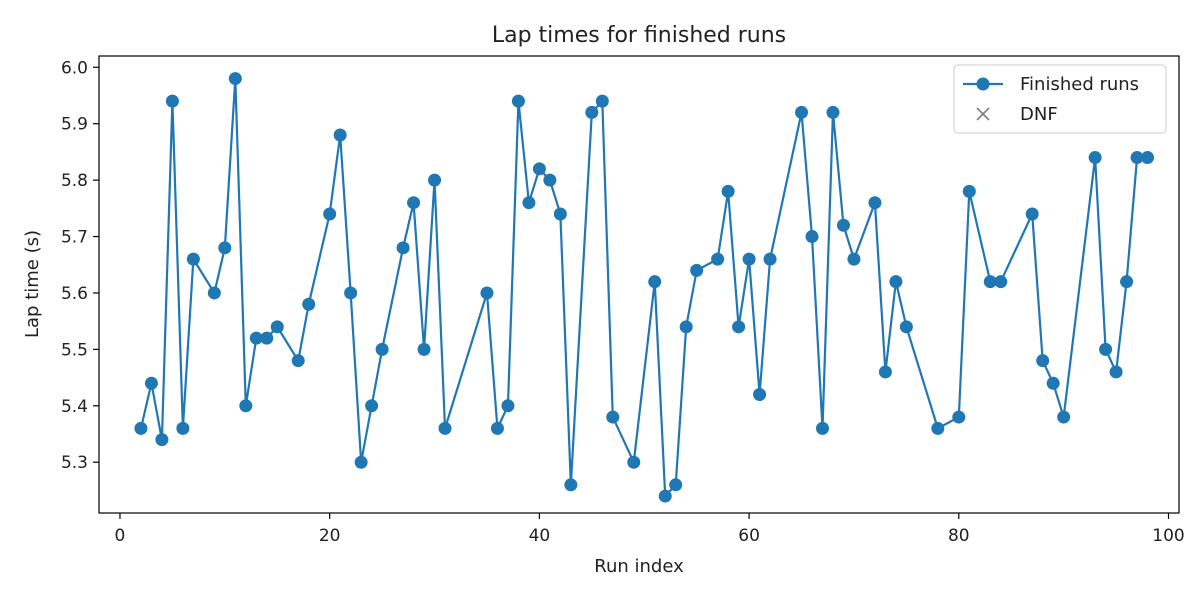 This screenshot has height=600, width=1200. I want to click on y-tick-label: 5.3, so click(74, 463).